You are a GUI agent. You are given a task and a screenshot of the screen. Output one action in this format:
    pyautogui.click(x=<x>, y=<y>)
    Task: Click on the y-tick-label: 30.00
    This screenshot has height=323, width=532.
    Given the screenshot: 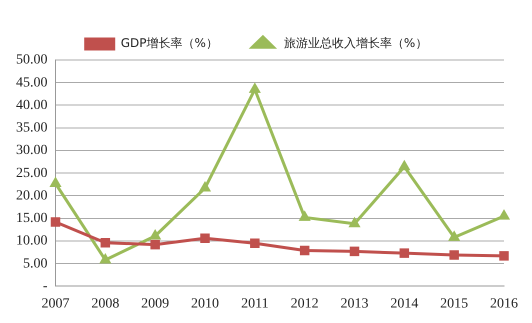 What is the action you would take?
    pyautogui.click(x=32, y=150)
    